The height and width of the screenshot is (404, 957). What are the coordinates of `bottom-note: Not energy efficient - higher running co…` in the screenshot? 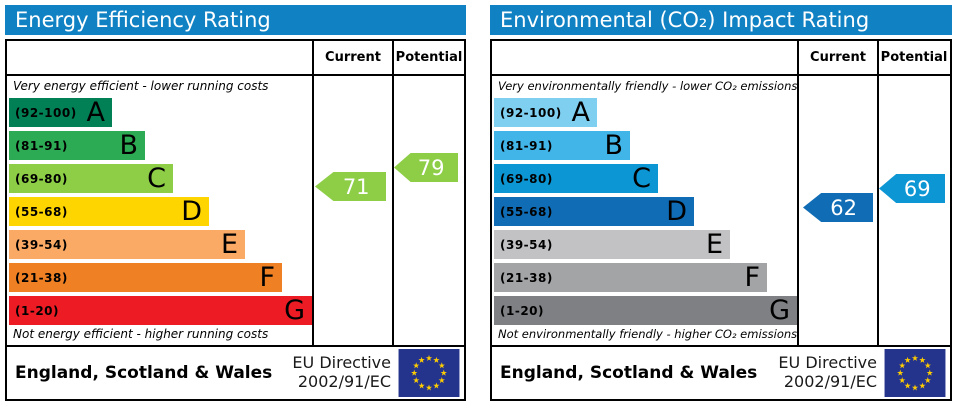 It's located at (141, 334).